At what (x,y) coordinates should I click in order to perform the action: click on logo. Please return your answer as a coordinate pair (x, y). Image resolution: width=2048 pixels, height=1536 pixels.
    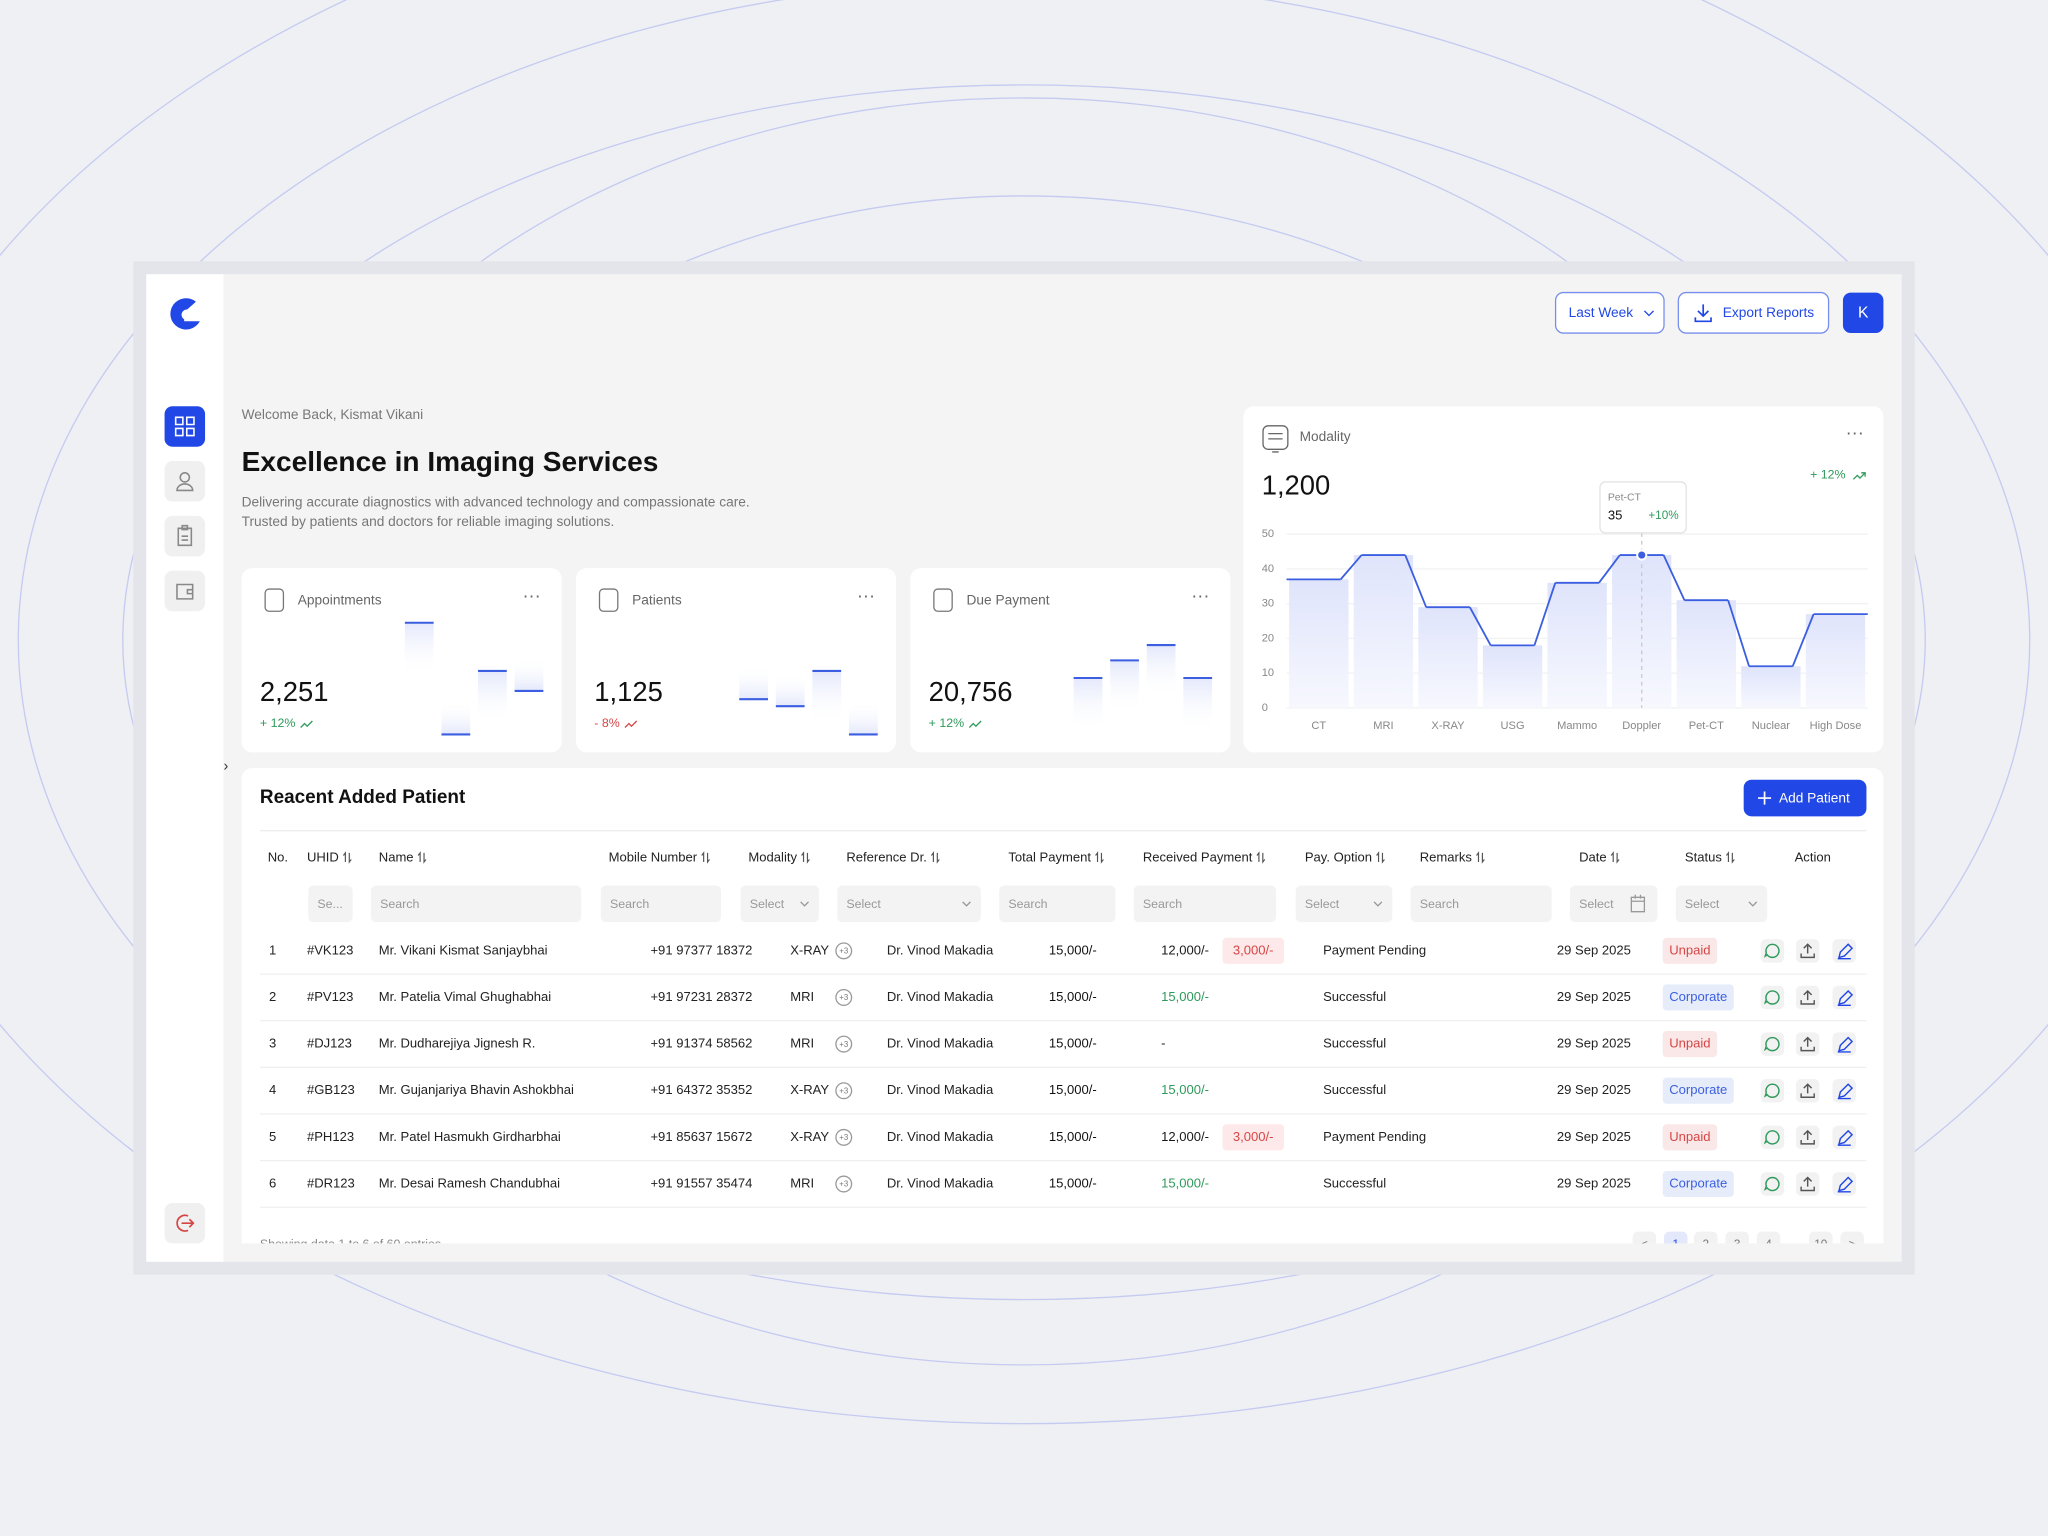
    Looking at the image, I should click on (185, 314).